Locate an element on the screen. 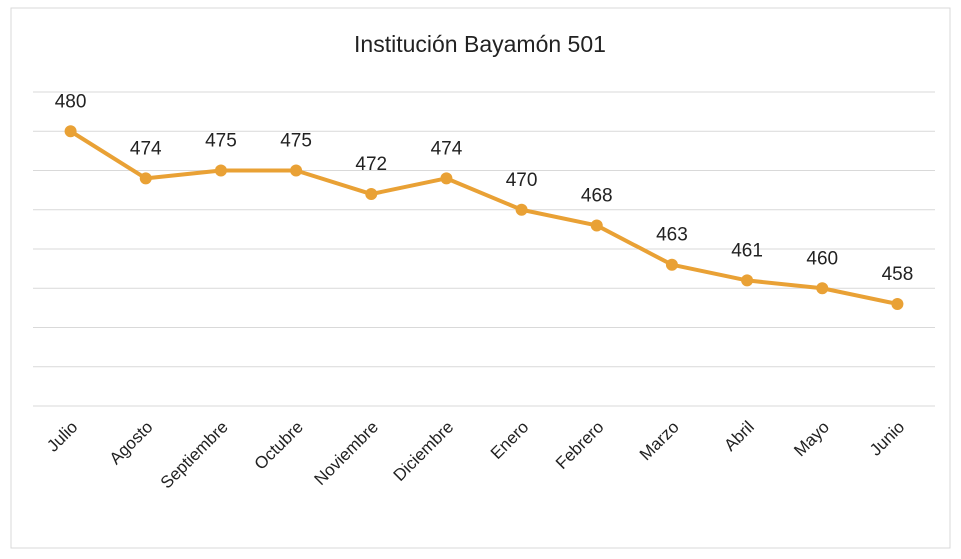  data-label: 463 is located at coordinates (672, 235).